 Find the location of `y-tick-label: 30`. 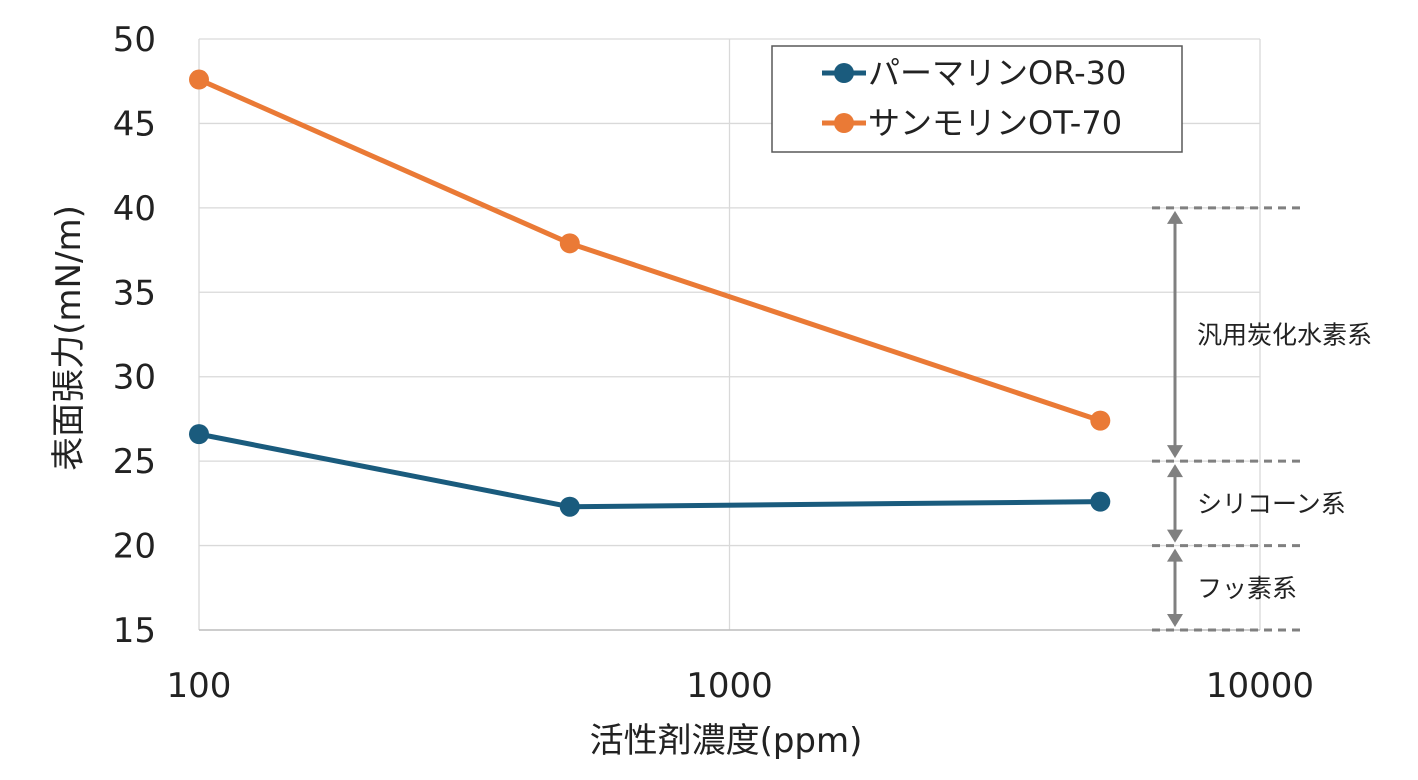

y-tick-label: 30 is located at coordinates (134, 378).